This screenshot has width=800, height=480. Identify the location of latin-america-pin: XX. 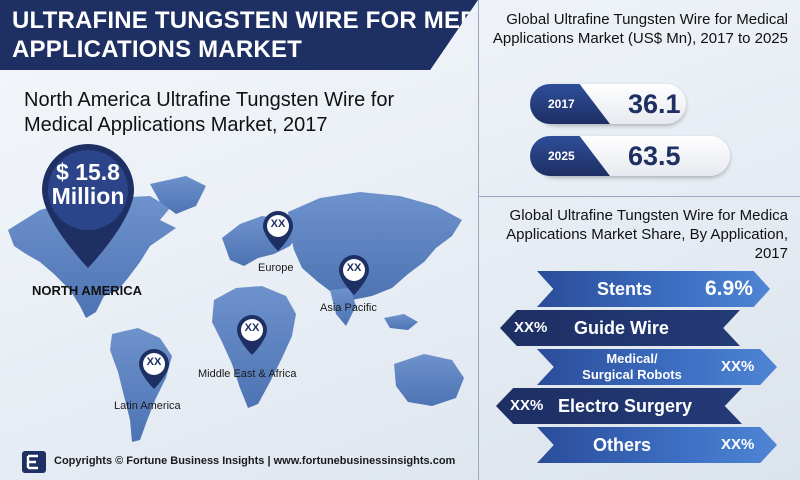
(154, 369).